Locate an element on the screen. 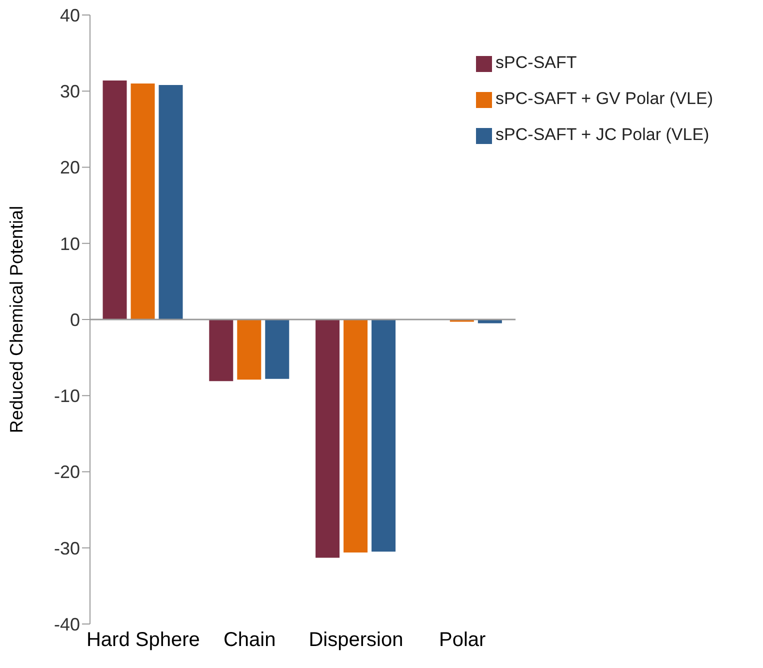 The height and width of the screenshot is (668, 763). legend-label: sPC-SAFT is located at coordinates (536, 62).